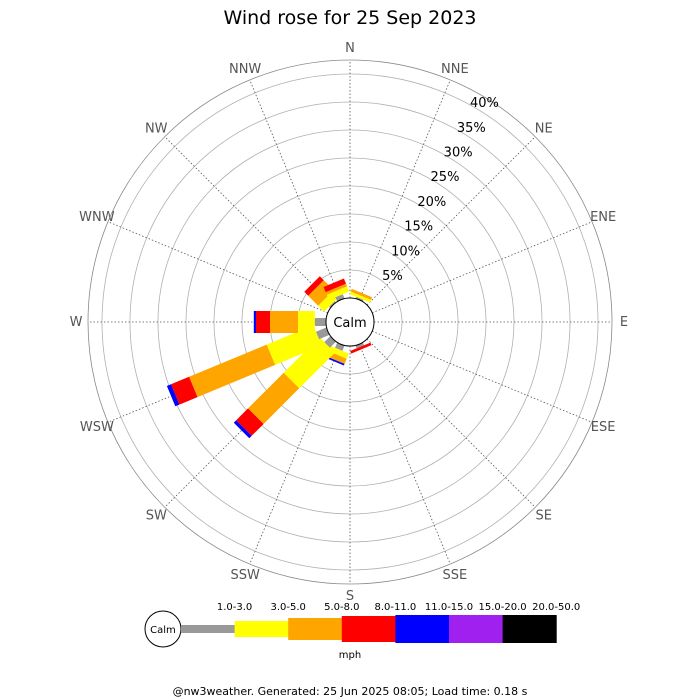 The image size is (700, 700). What do you see at coordinates (556, 607) in the screenshot?
I see `legend-label-20.0-50.0: 20.0-50.0` at bounding box center [556, 607].